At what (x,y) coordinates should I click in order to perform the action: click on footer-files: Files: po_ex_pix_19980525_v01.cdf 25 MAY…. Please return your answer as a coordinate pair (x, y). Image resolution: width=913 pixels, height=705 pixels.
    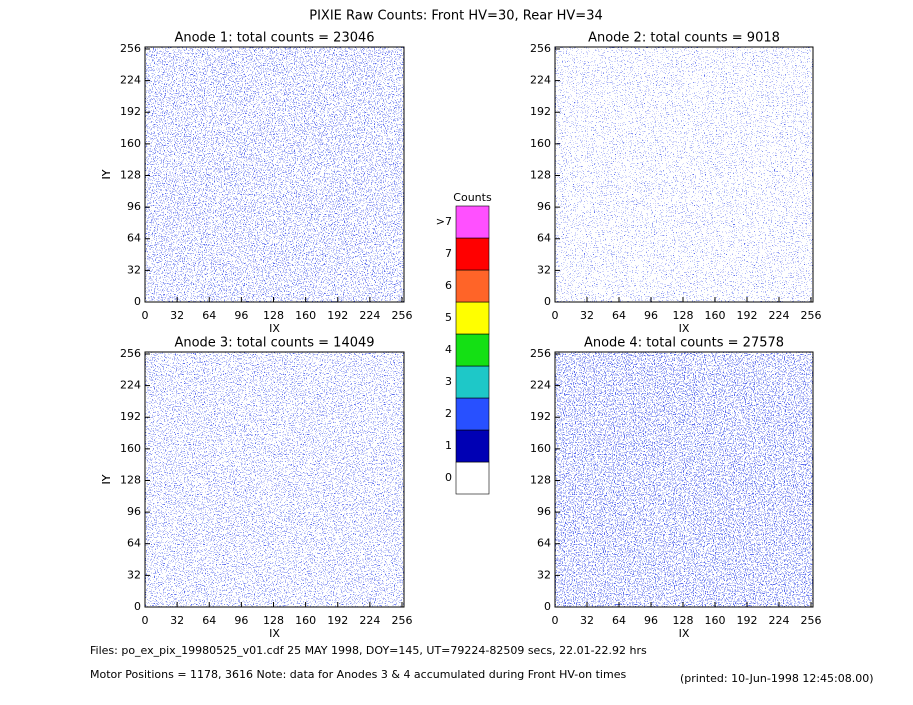
    Looking at the image, I should click on (368, 650).